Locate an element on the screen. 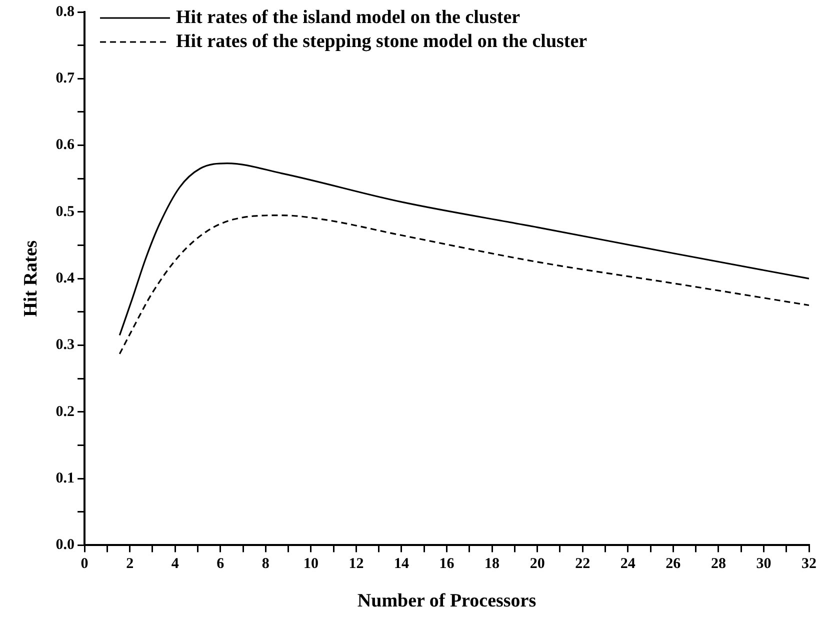 The height and width of the screenshot is (623, 823). x-tick-label: 20 is located at coordinates (537, 564).